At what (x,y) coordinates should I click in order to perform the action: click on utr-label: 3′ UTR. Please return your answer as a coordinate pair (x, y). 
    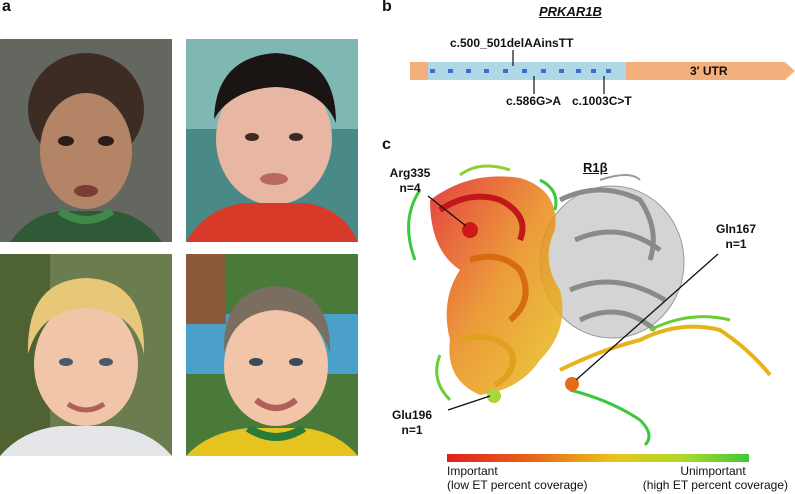
    Looking at the image, I should click on (709, 71).